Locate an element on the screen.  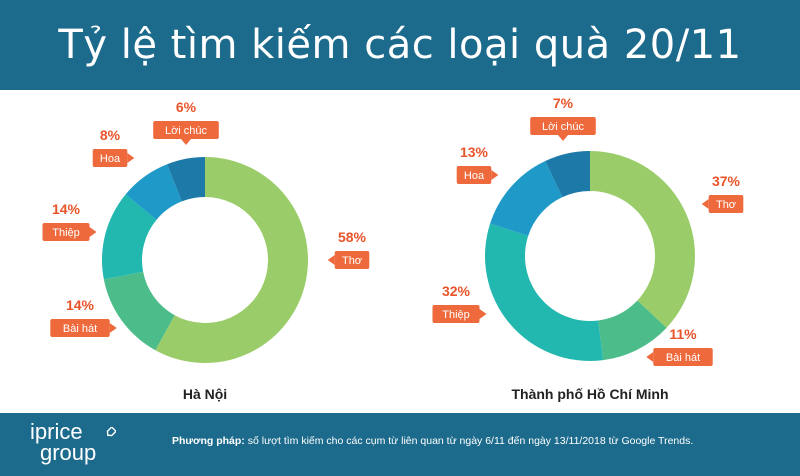
callout-0-0: Thơ is located at coordinates (348, 260).